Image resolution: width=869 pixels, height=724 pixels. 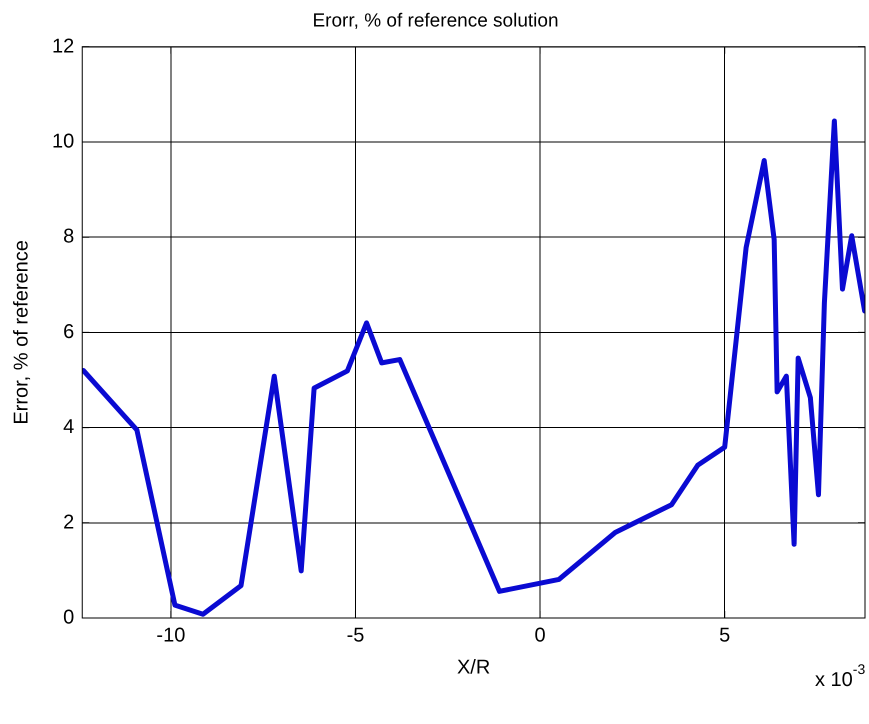 What do you see at coordinates (540, 635) in the screenshot?
I see `x-tick-label: 0` at bounding box center [540, 635].